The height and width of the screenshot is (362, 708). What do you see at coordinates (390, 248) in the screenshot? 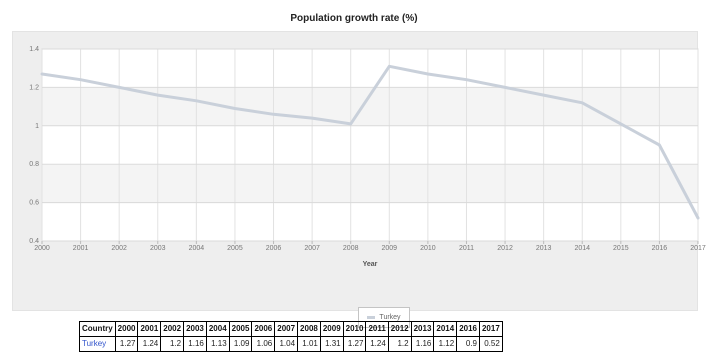
I see `x-tick-label: 2009` at bounding box center [390, 248].